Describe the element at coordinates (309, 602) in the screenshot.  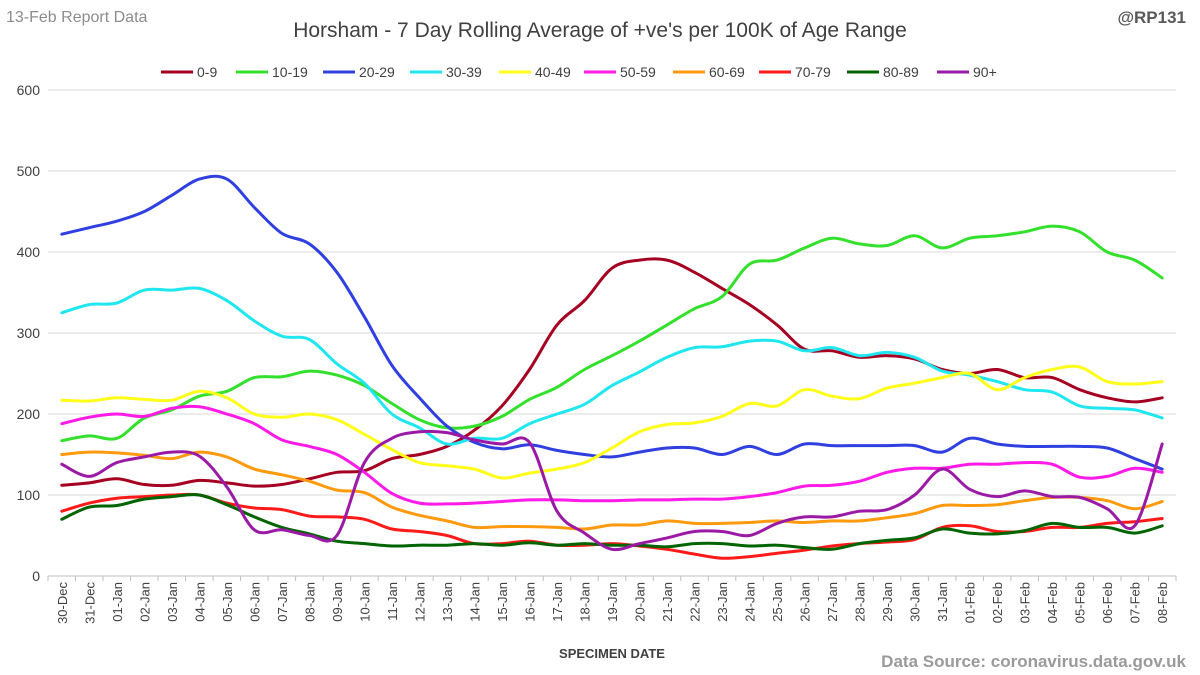
I see `x-tick-label: 08-Jan` at that location.